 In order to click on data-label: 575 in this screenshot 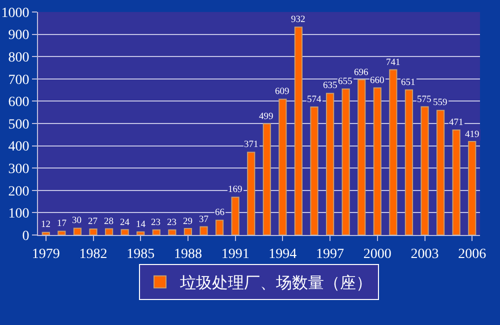, I will do `click(424, 100)`.